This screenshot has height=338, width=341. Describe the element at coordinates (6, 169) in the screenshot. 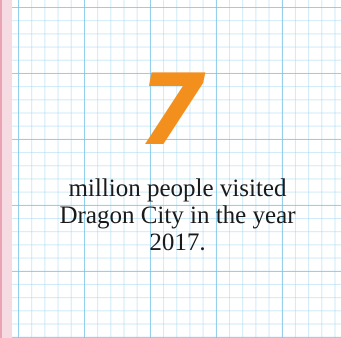

I see `left-margin-strip` at that location.